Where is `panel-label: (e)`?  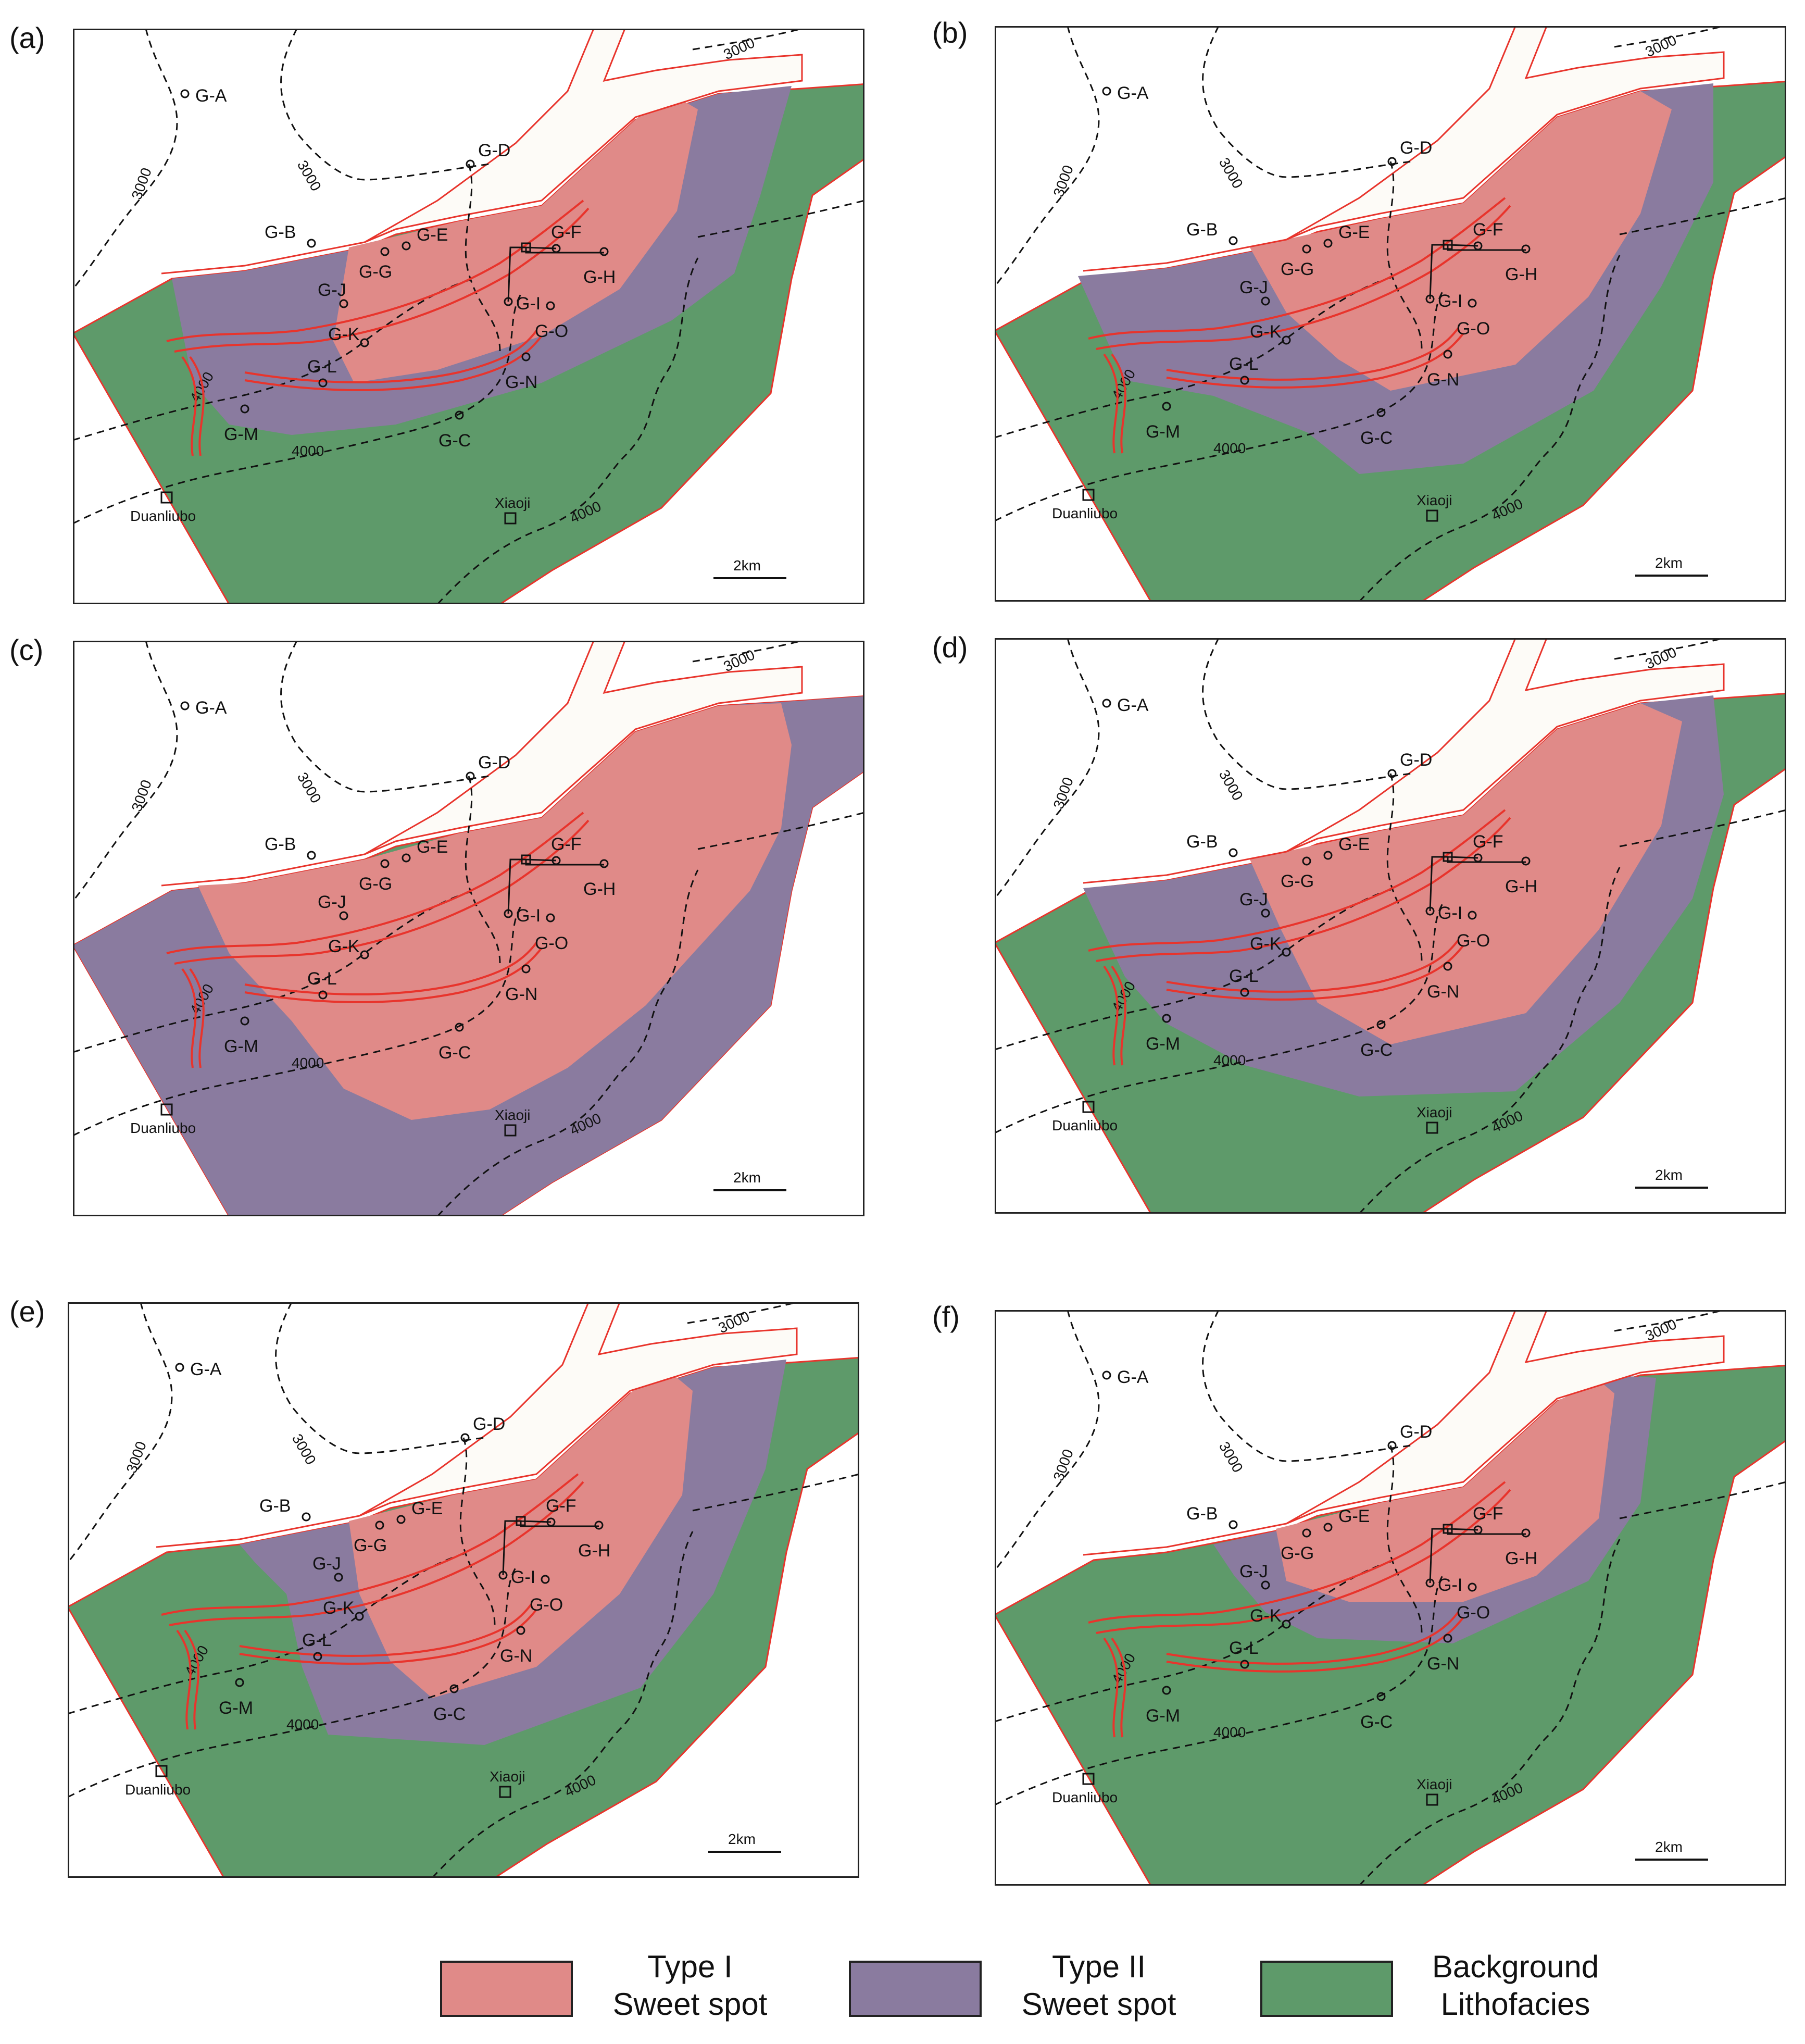
panel-label: (e) is located at coordinates (27, 1311).